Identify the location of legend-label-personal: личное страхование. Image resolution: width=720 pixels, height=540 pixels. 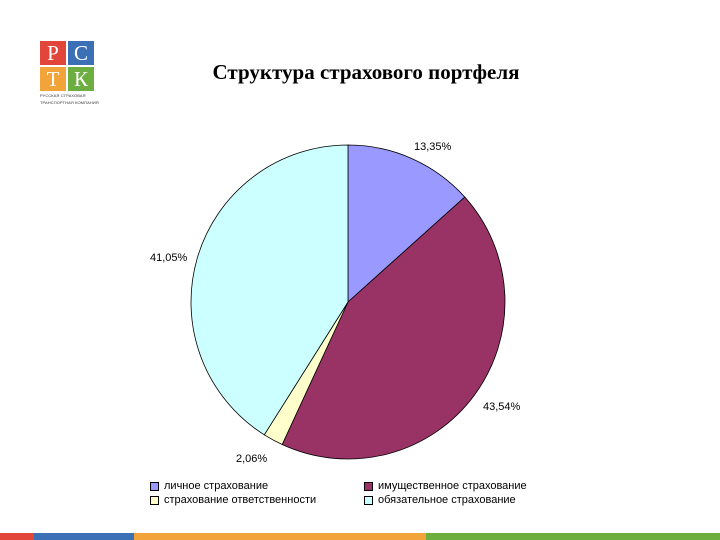
(216, 486).